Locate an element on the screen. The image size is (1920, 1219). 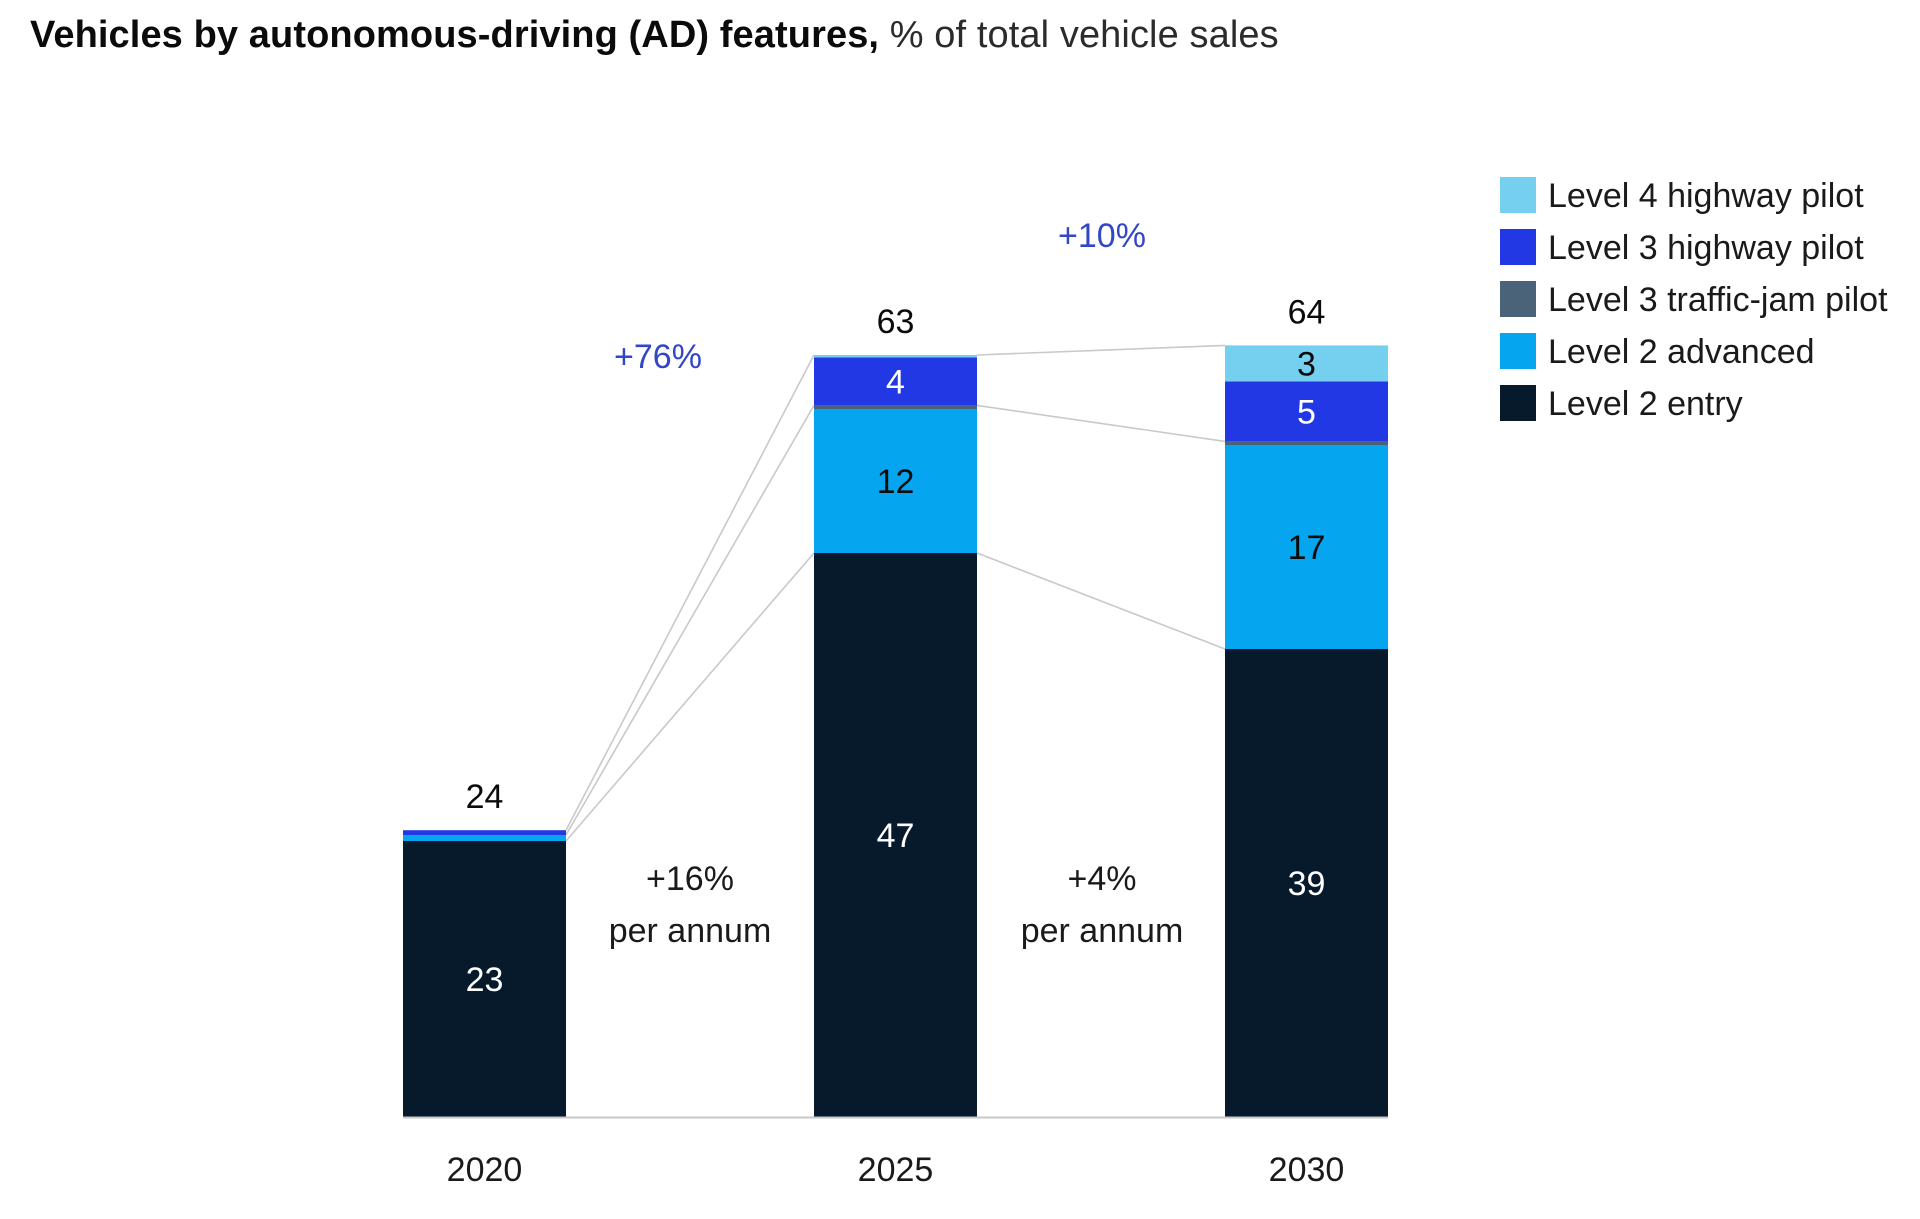
total-label-2020: 24 is located at coordinates (485, 797).